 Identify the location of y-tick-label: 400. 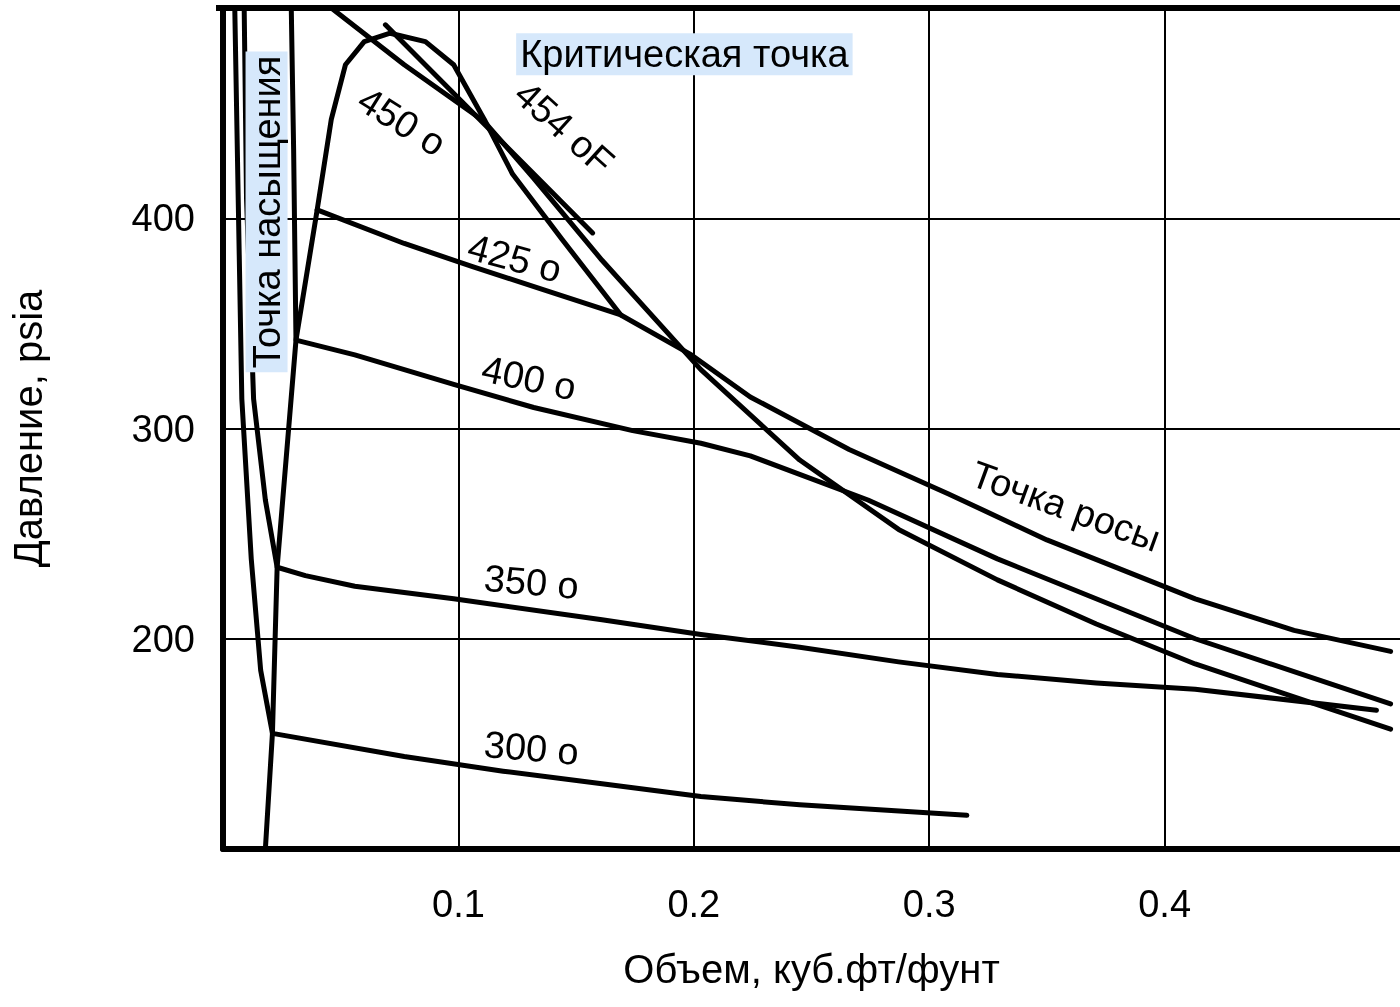
(163, 218).